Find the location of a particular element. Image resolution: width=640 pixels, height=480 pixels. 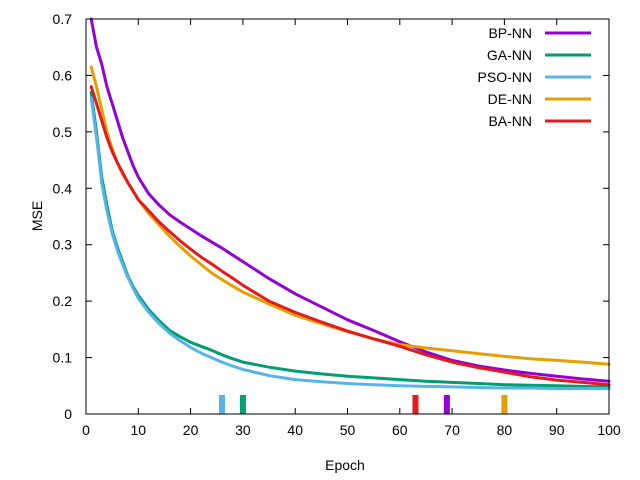

y-tick-label: 0.6 is located at coordinates (63, 75).